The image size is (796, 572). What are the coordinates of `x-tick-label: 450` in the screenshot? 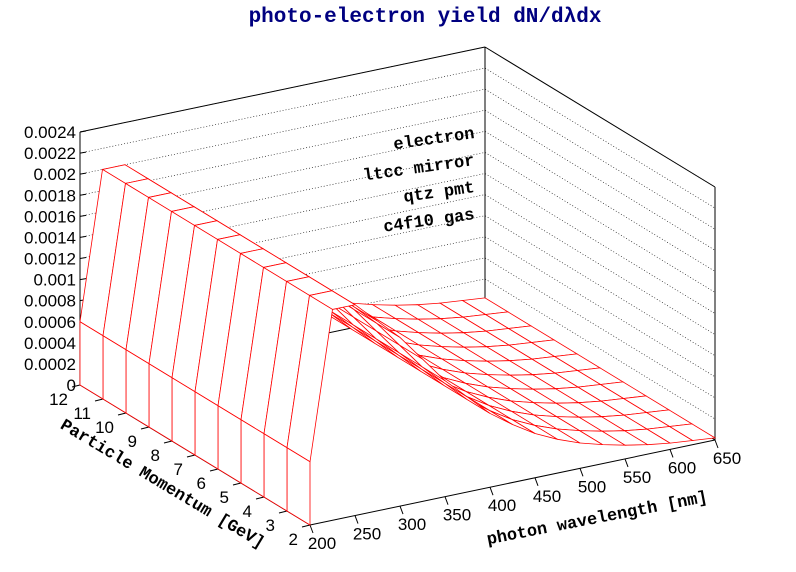 It's located at (547, 496).